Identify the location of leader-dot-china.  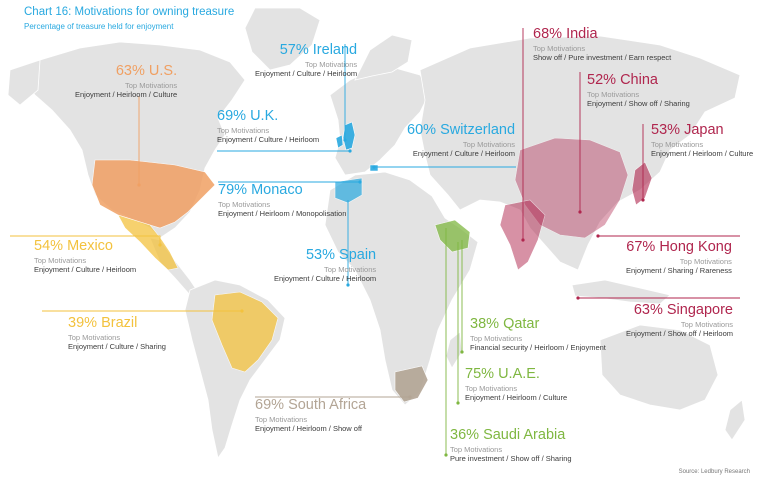
(580, 212).